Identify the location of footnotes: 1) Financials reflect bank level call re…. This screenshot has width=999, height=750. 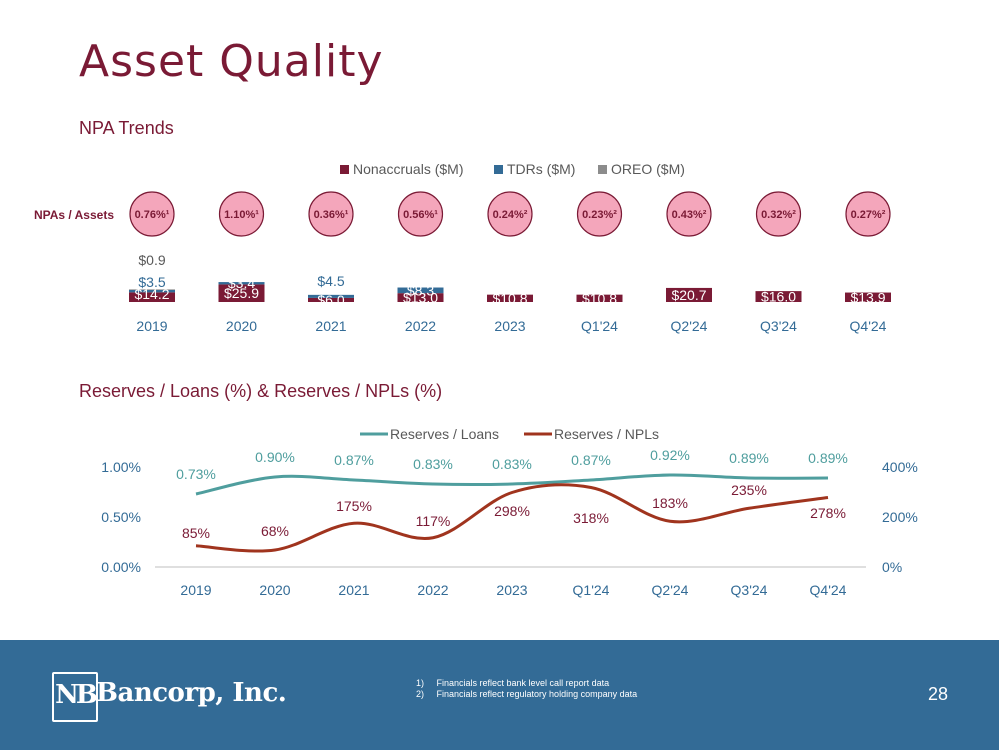
(526, 689).